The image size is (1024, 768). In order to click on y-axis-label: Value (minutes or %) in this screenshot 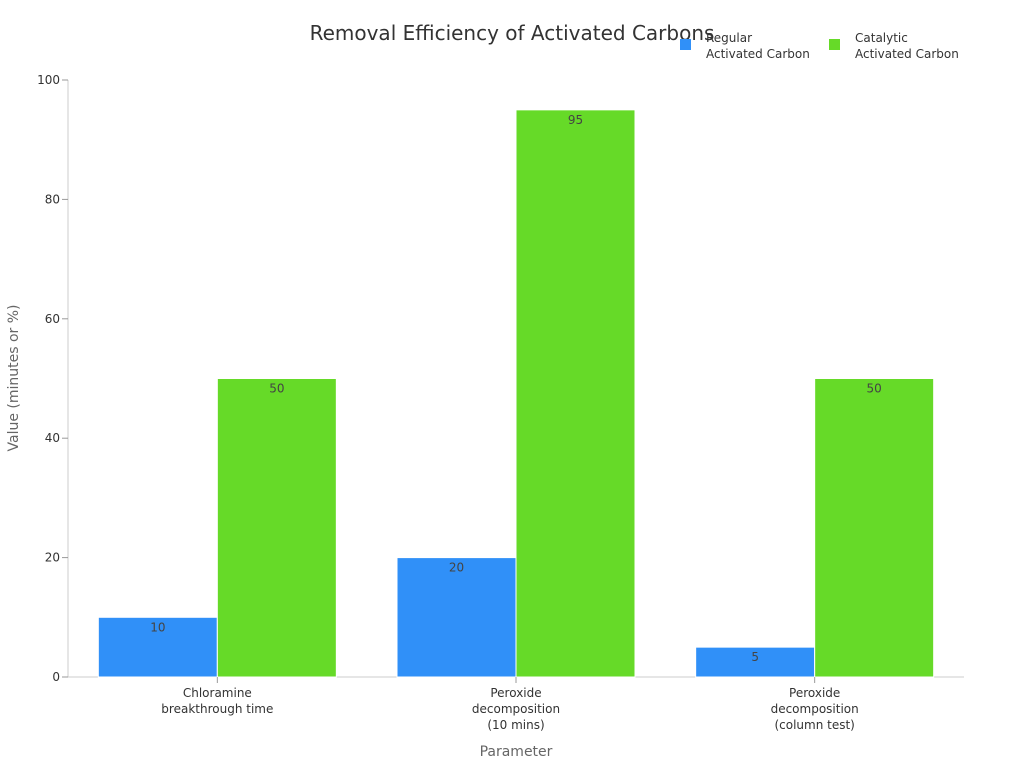, I will do `click(14, 377)`.